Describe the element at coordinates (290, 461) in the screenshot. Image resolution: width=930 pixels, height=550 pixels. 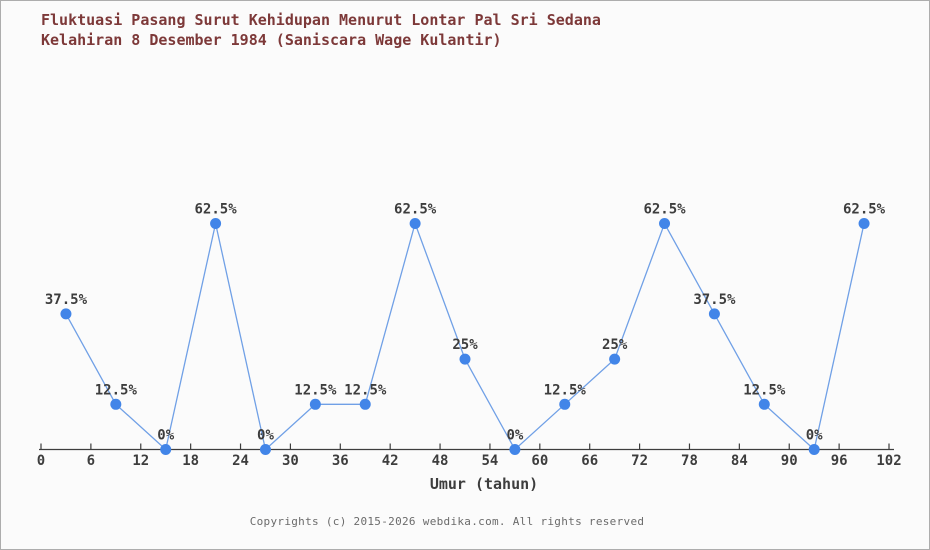
I see `x-axis-tick-label: 30` at that location.